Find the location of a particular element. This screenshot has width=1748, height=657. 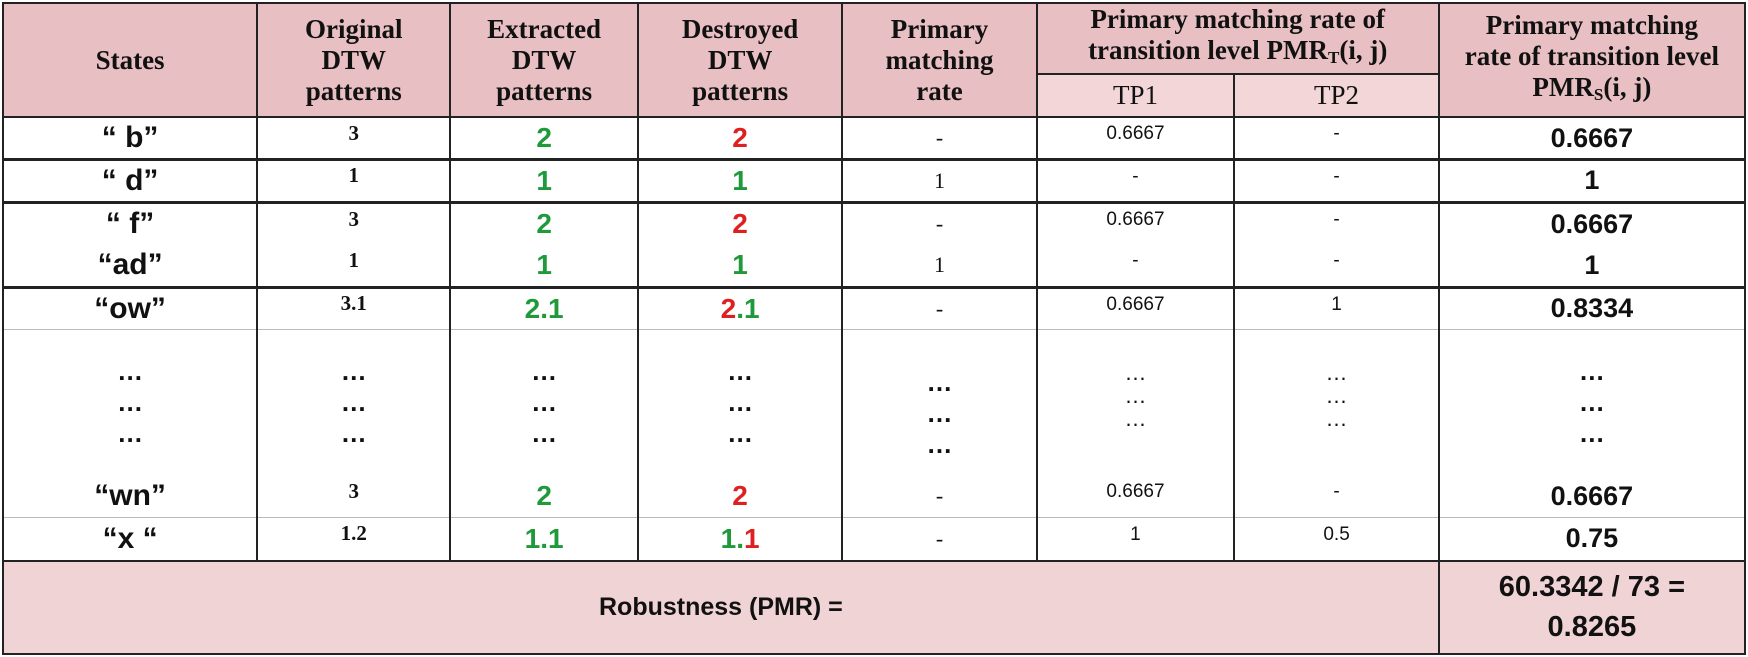

header-pmr-transition-line2: transition level PMRT(i, j) is located at coordinates (1238, 51).